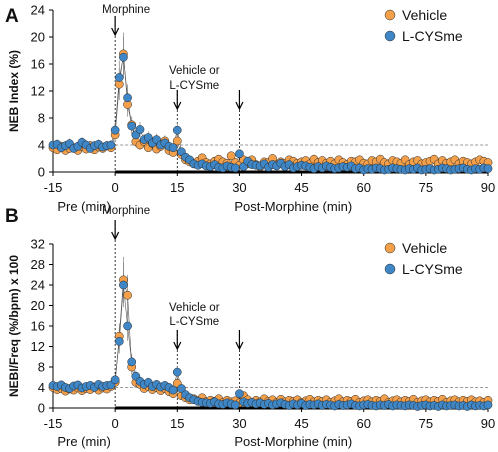  Describe the element at coordinates (12, 216) in the screenshot. I see `panel-letter: B` at that location.